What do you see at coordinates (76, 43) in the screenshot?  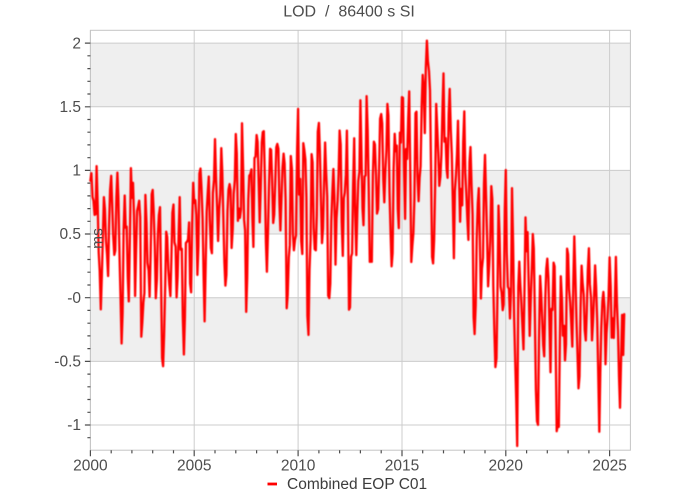 I see `svg-text: 2` at bounding box center [76, 43].